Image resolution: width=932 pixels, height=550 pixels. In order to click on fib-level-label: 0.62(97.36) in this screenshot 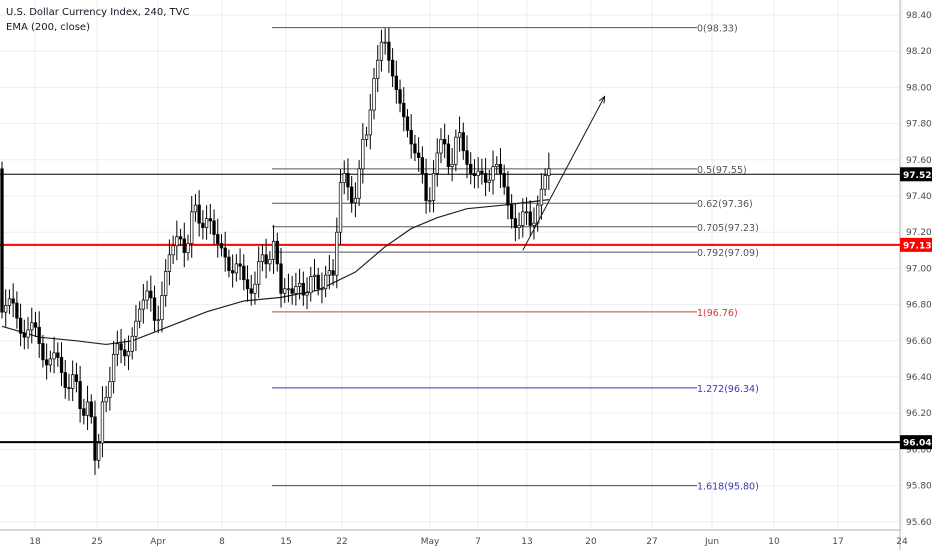, I will do `click(725, 204)`.